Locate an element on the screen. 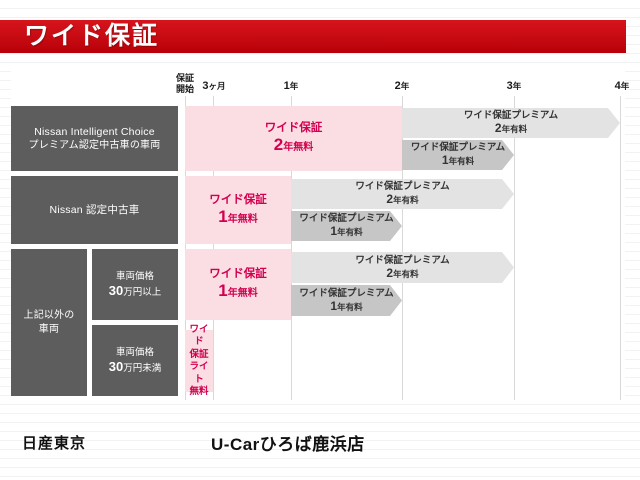 The height and width of the screenshot is (480, 640). price-under-value: 30万円未満 is located at coordinates (135, 367).